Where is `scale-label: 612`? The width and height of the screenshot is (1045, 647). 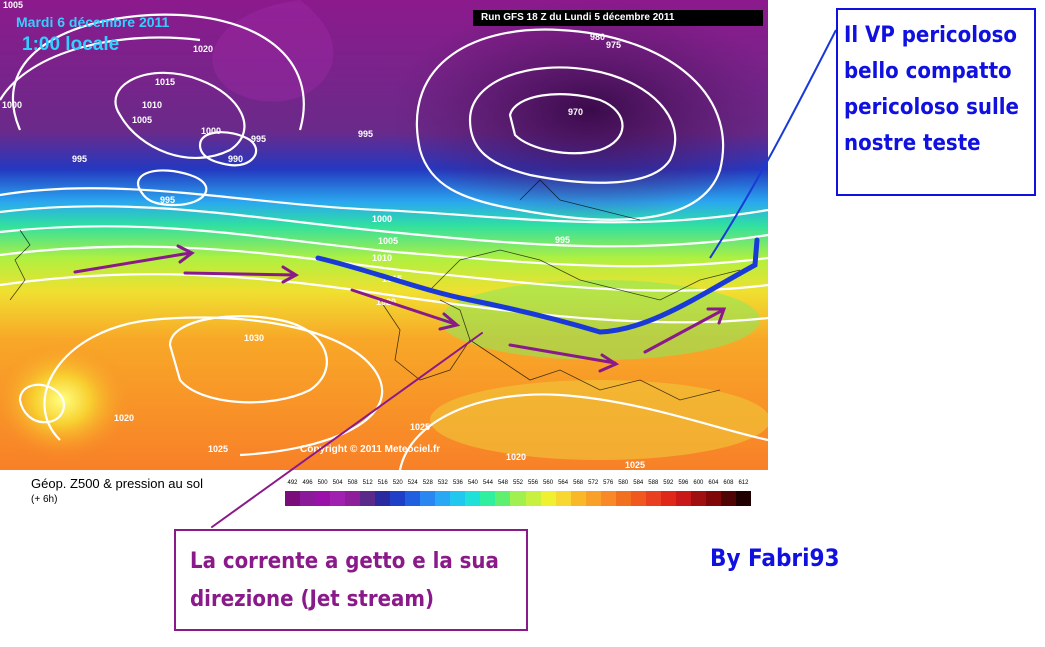
scale-label: 612 is located at coordinates (743, 483).